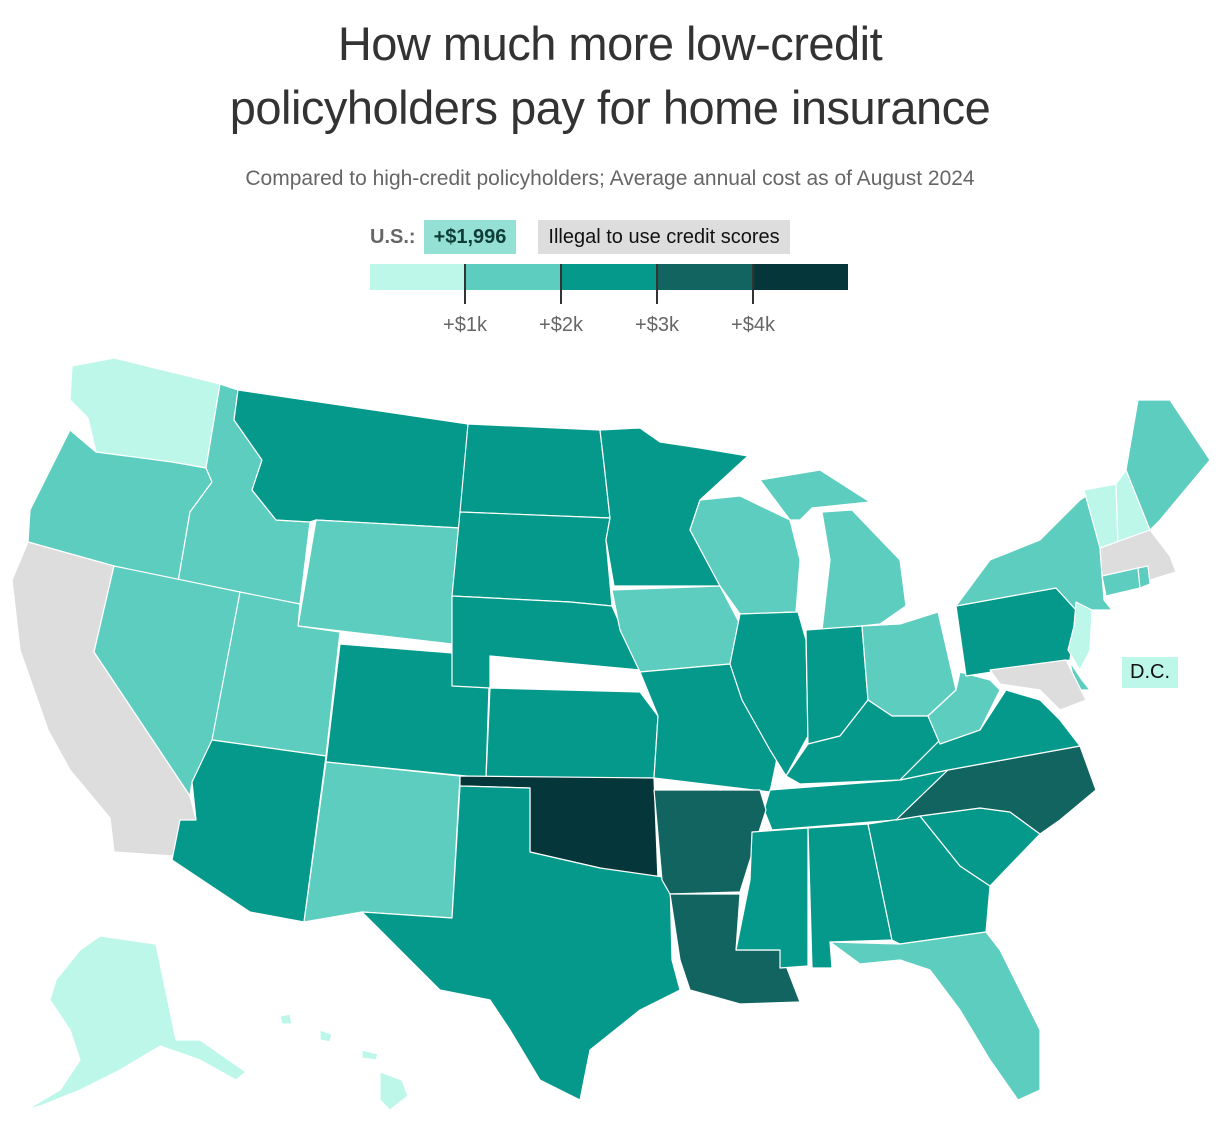  I want to click on state-NE, so click(546, 642).